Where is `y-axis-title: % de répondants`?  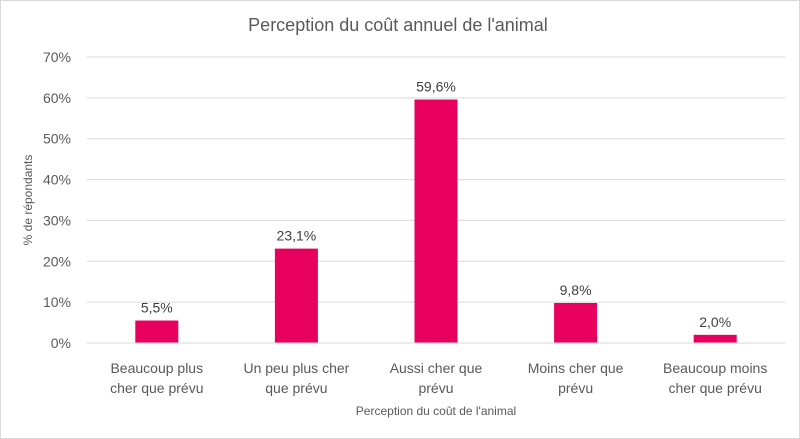 y-axis-title: % de répondants is located at coordinates (28, 200).